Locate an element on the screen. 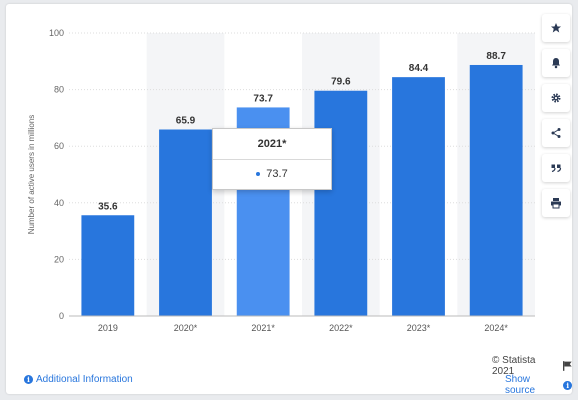 The height and width of the screenshot is (400, 578). notification-button is located at coordinates (556, 63).